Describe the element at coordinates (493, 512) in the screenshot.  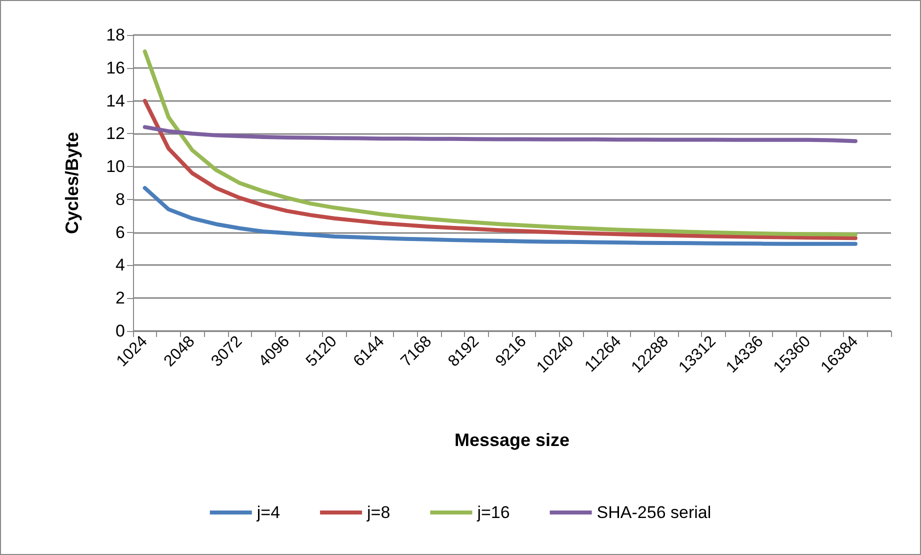
I see `legend-label: j=16` at that location.